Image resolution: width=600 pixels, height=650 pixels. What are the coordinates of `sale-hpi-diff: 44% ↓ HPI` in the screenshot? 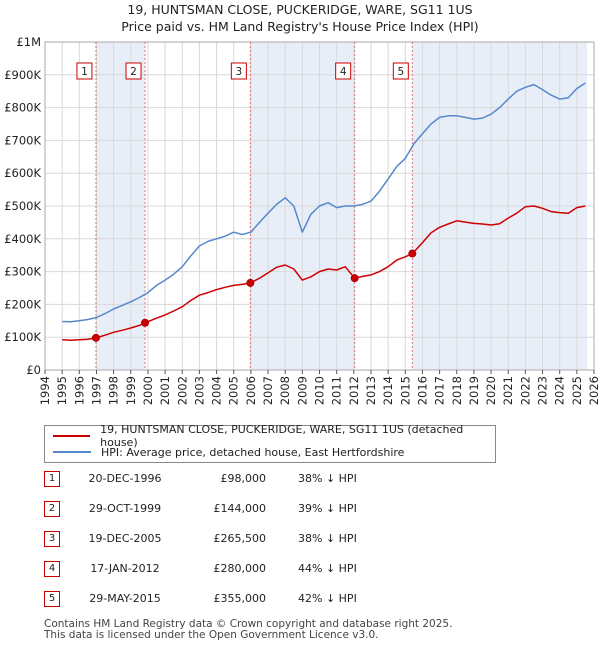 It's located at (327, 568).